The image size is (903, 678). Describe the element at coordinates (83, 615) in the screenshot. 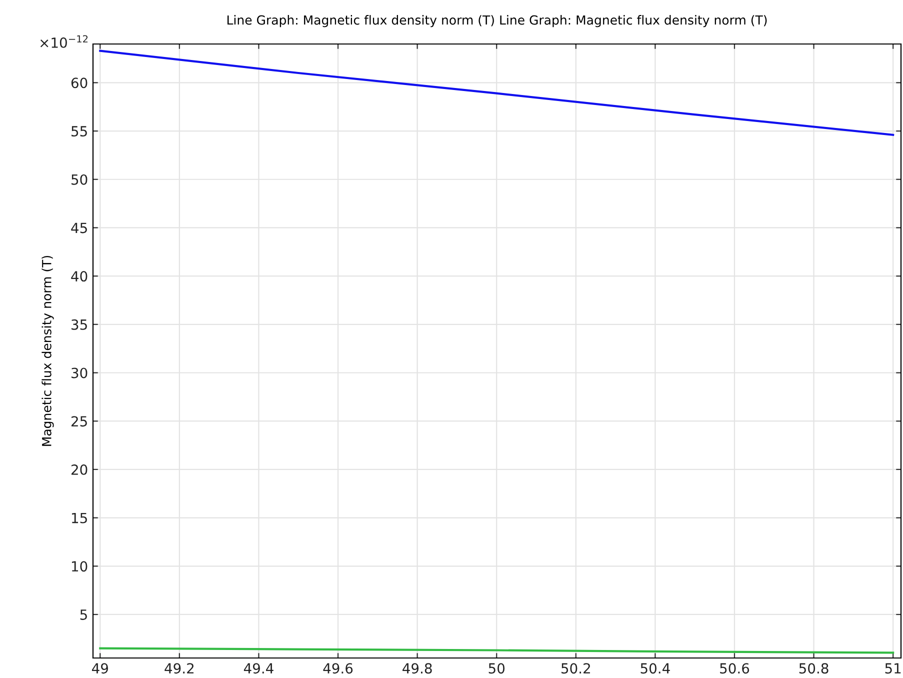

I see `y-tick-label: 5` at that location.